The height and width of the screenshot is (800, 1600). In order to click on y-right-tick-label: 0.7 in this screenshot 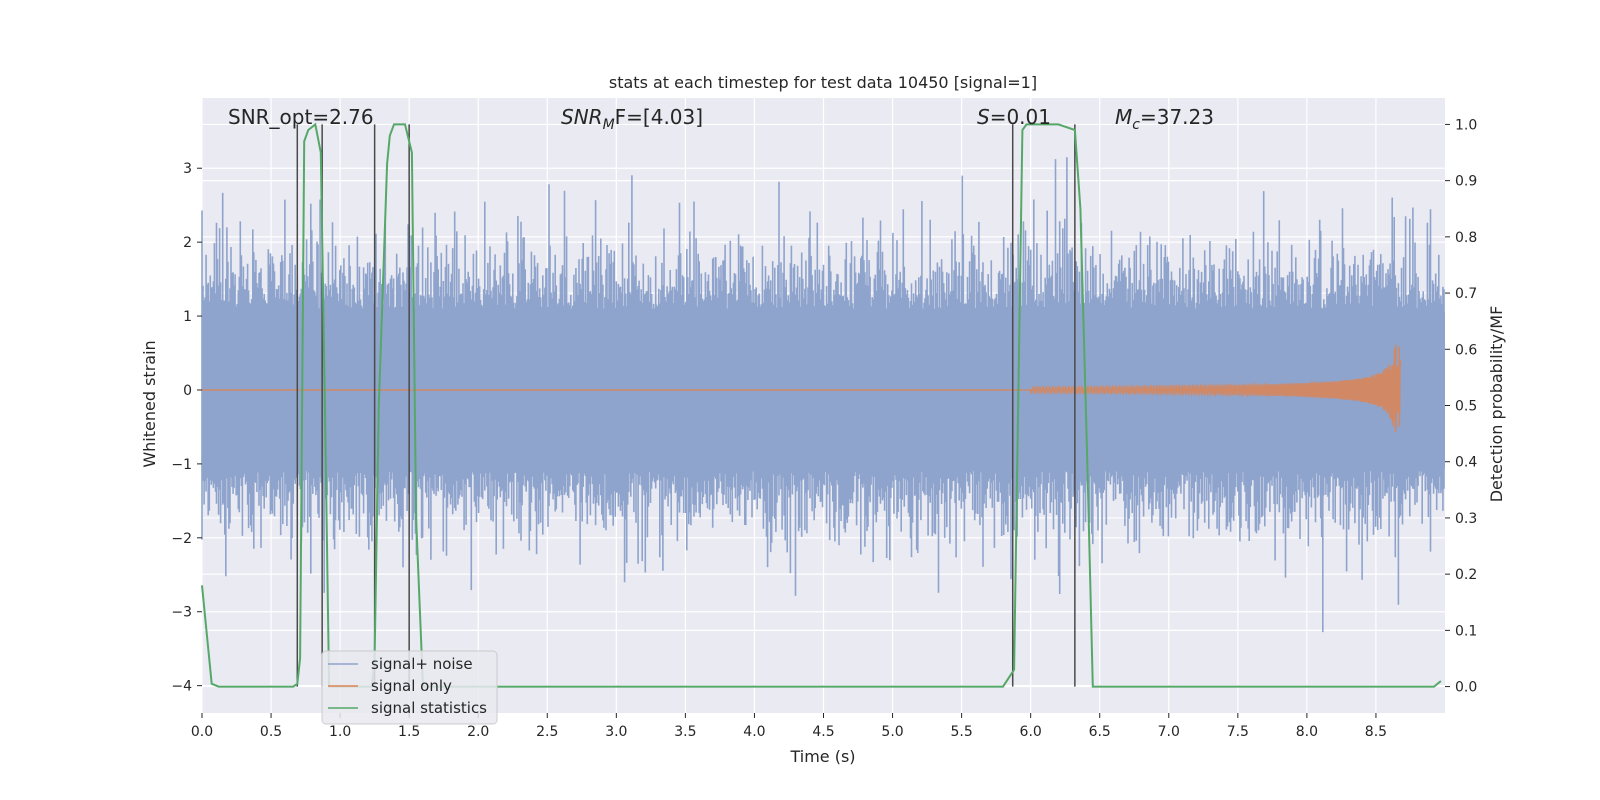, I will do `click(1466, 294)`.